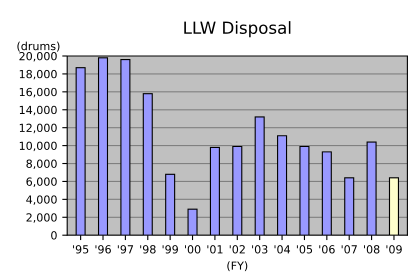 This screenshot has width=420, height=280. I want to click on y-tick-label: 10,000, so click(38, 147).